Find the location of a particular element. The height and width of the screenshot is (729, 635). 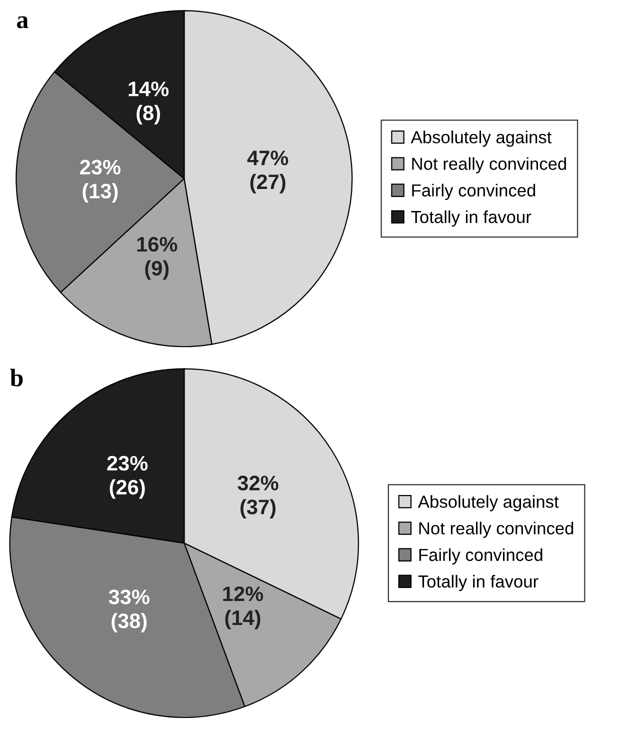

data-label: 23% (13) is located at coordinates (100, 181).